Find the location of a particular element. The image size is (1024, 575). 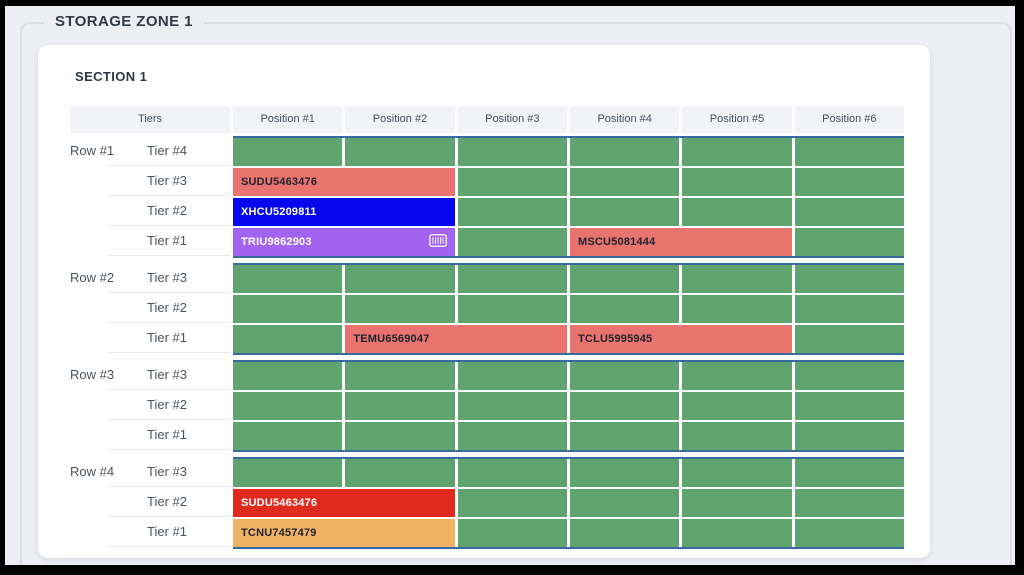

row-labels-column: Row #2 Tier #3 Tier #2 Tier #1 is located at coordinates (150, 309).